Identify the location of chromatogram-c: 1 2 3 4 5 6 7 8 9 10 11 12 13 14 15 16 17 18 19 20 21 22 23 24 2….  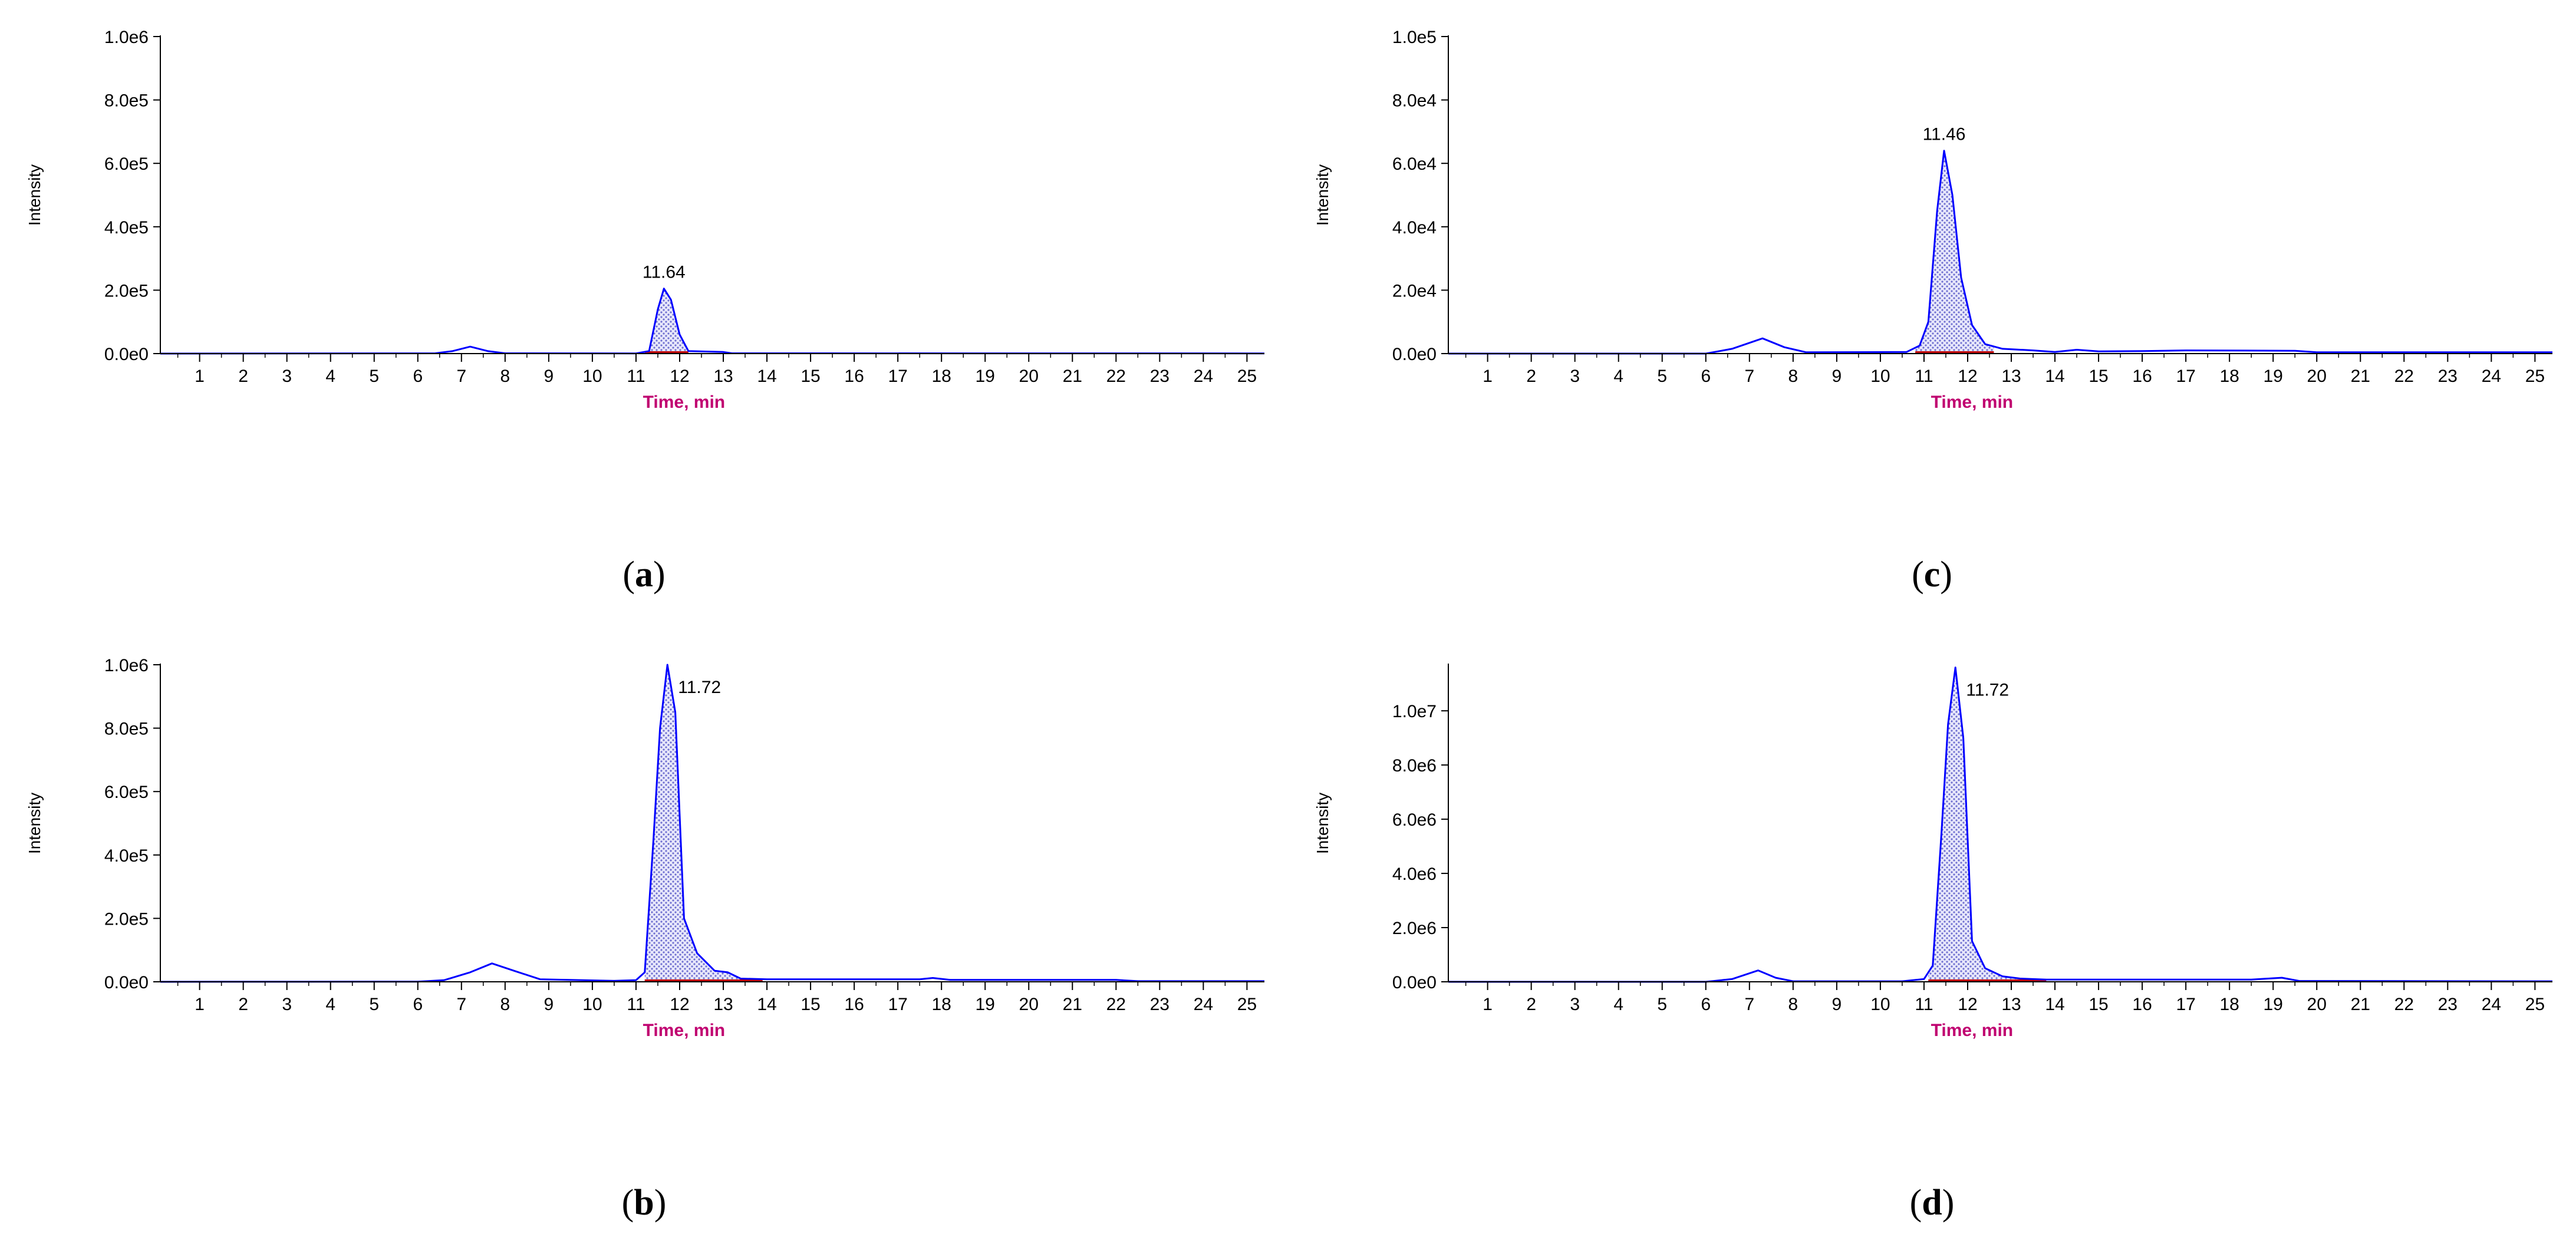
(1932, 220).